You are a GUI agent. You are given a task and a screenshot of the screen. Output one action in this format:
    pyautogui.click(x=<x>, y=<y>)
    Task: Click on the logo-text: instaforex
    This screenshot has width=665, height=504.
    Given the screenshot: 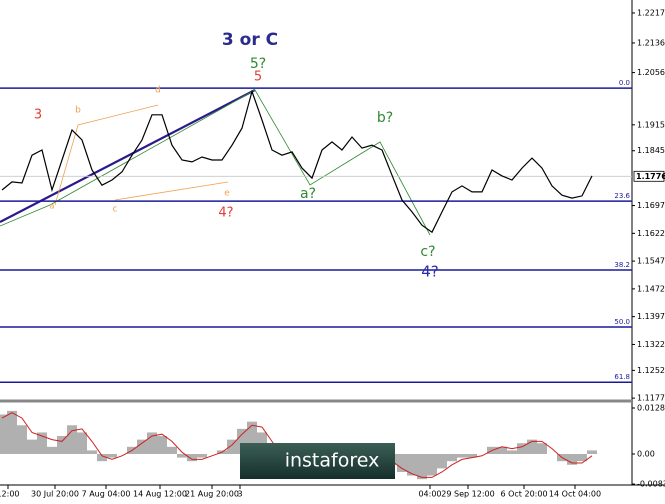 What is the action you would take?
    pyautogui.click(x=332, y=461)
    